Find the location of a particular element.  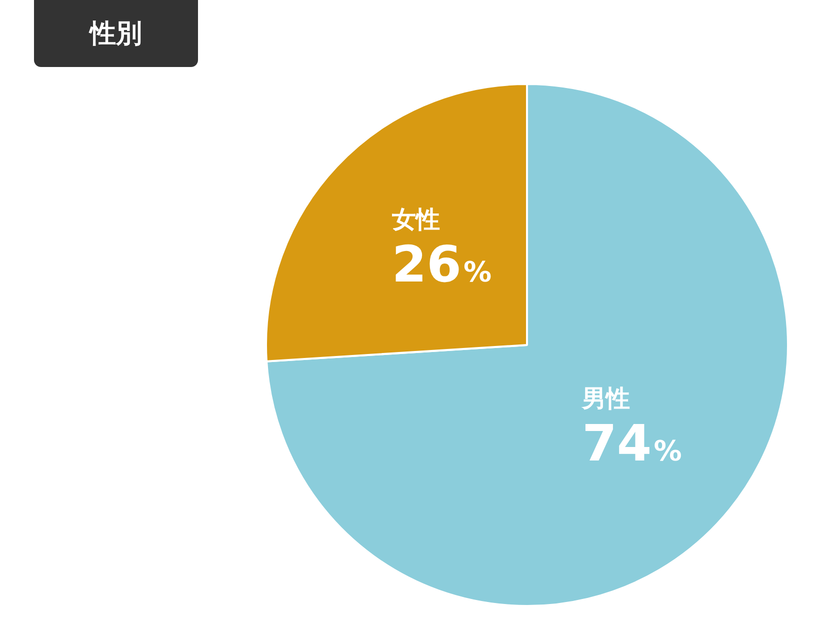

data-label: 26% is located at coordinates (442, 265).